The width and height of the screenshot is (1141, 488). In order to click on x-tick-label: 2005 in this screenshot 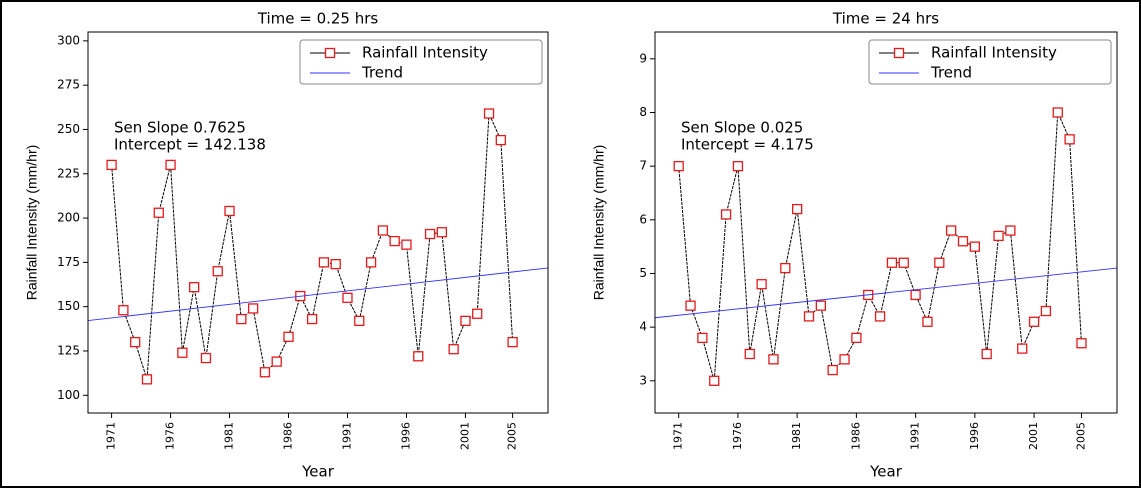, I will do `click(512, 436)`.